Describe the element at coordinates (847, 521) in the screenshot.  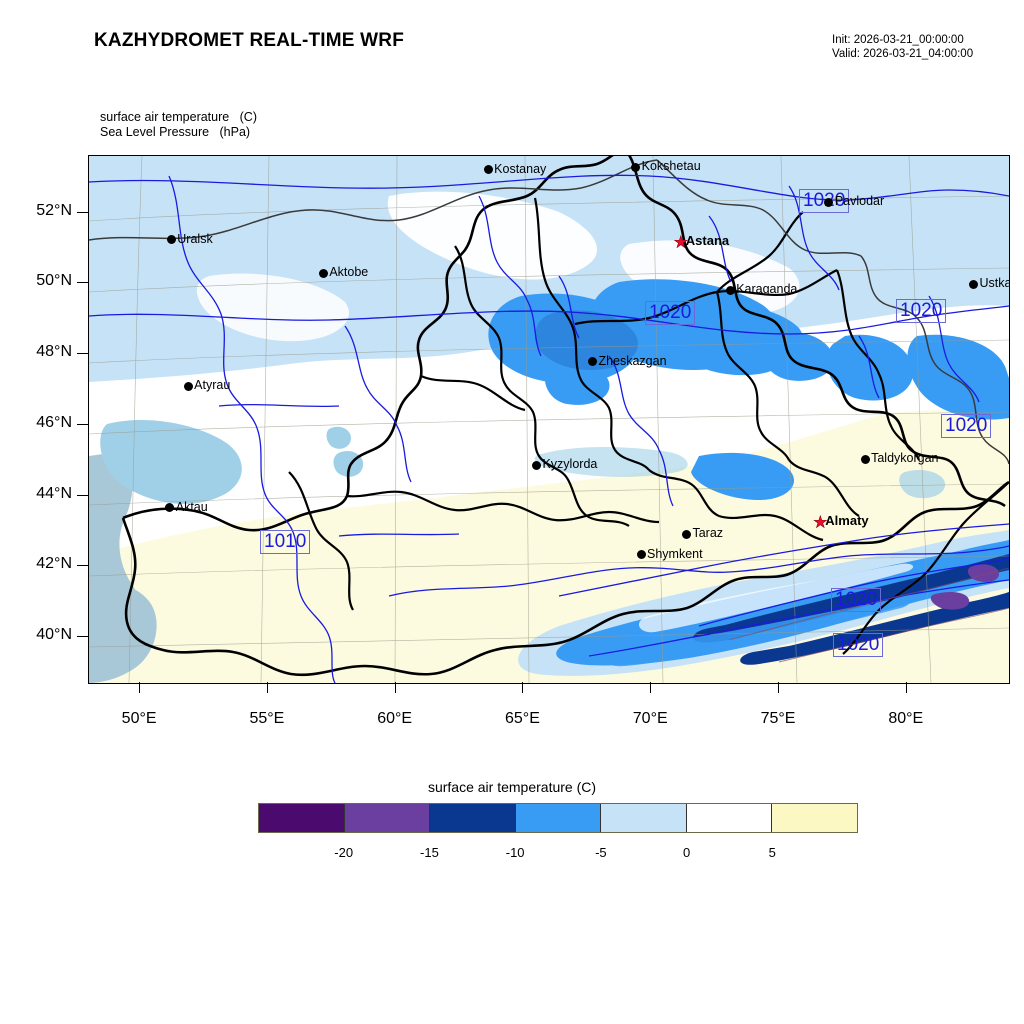
I see `city-label: Almaty` at that location.